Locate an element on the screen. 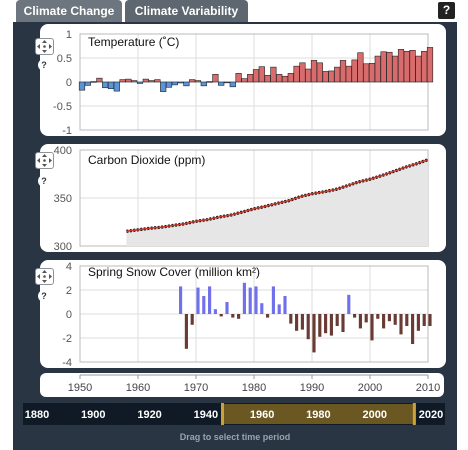 This screenshot has width=468, height=450. x-tick-label: 1950 is located at coordinates (80, 388).